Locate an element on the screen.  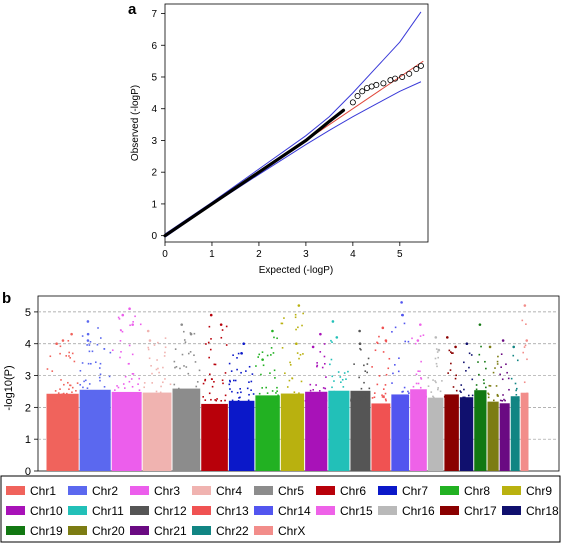
qq-x-axis: 0 1 2 3 4 5 is located at coordinates (282, 251).